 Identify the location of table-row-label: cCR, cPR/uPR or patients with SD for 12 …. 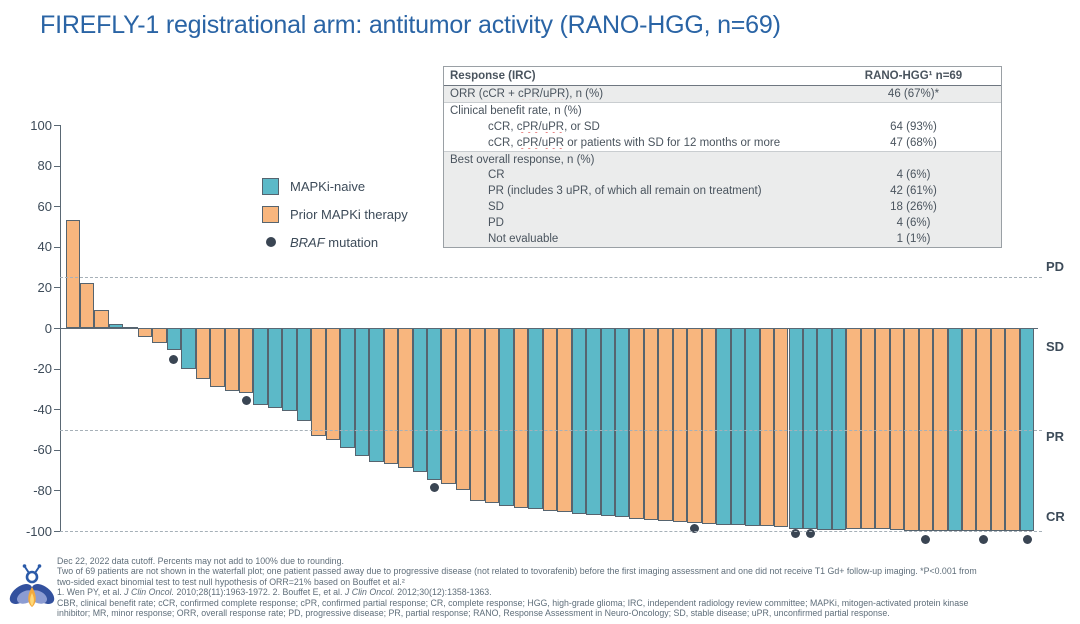
(634, 142).